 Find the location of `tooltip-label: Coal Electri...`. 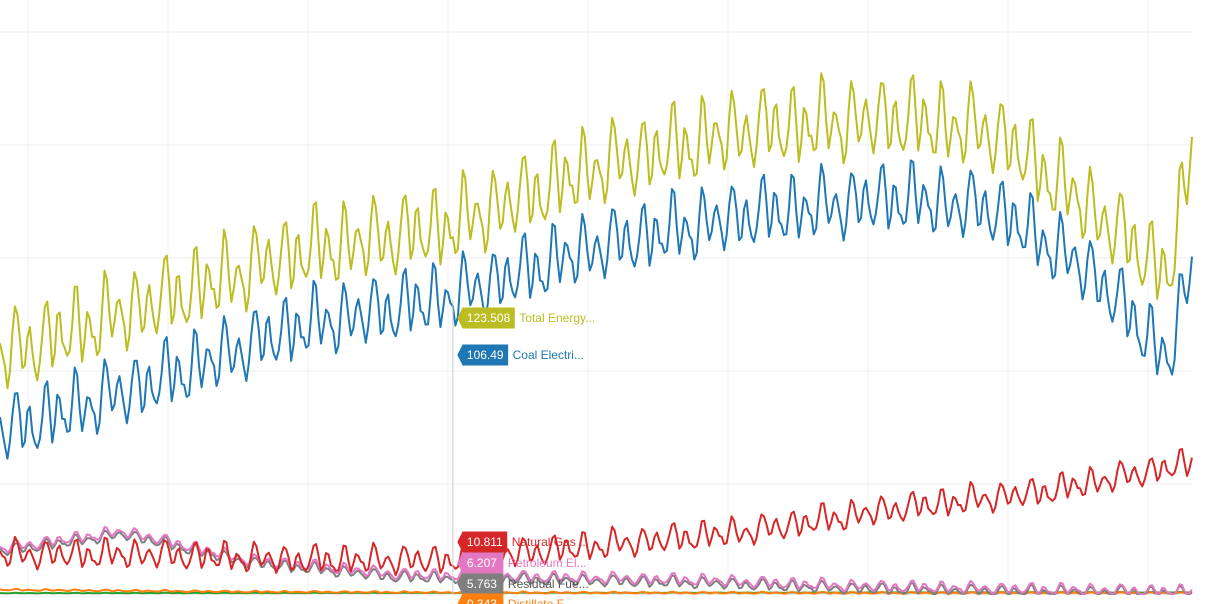

tooltip-label: Coal Electri... is located at coordinates (548, 355).